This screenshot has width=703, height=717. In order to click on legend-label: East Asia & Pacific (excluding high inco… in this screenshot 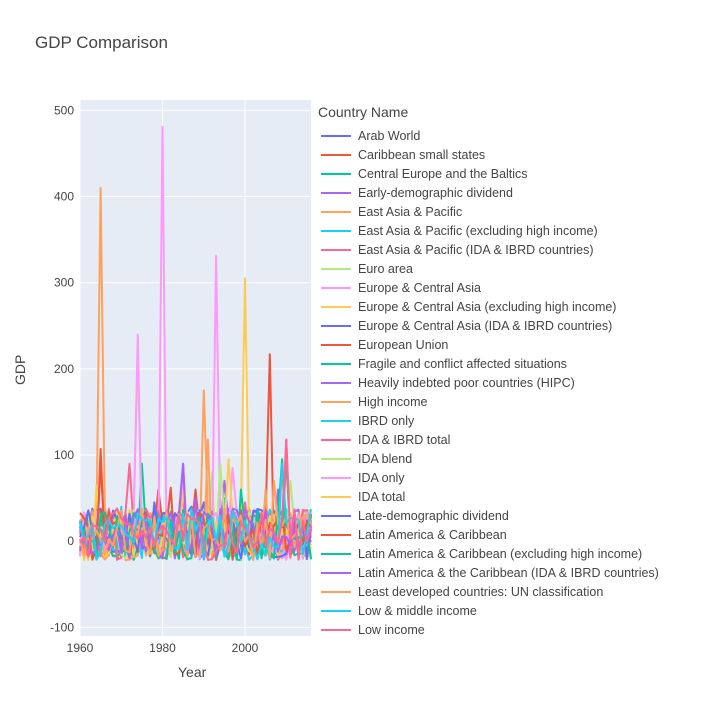, I will do `click(478, 230)`.